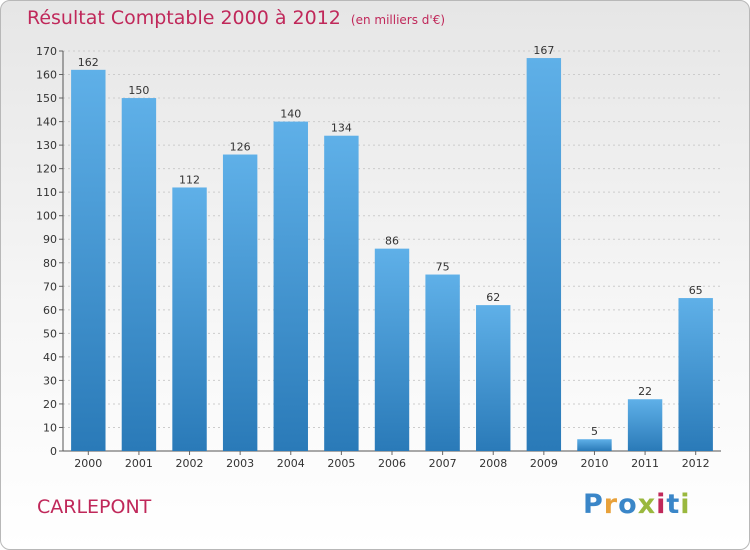  Describe the element at coordinates (544, 463) in the screenshot. I see `x-tick-label: 2009` at that location.